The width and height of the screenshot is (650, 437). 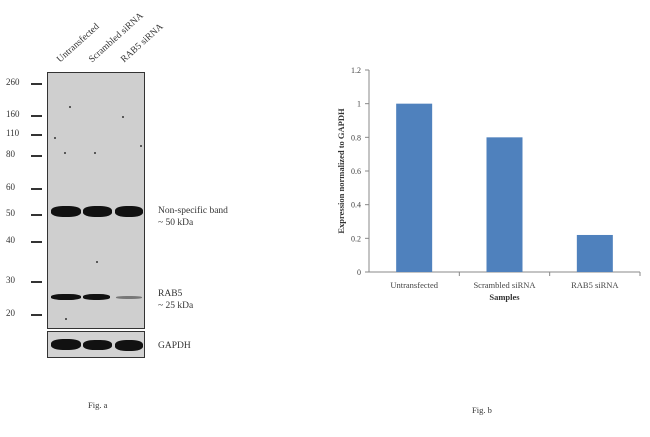 What do you see at coordinates (356, 171) in the screenshot?
I see `y-tick-label: 0.6` at bounding box center [356, 171].